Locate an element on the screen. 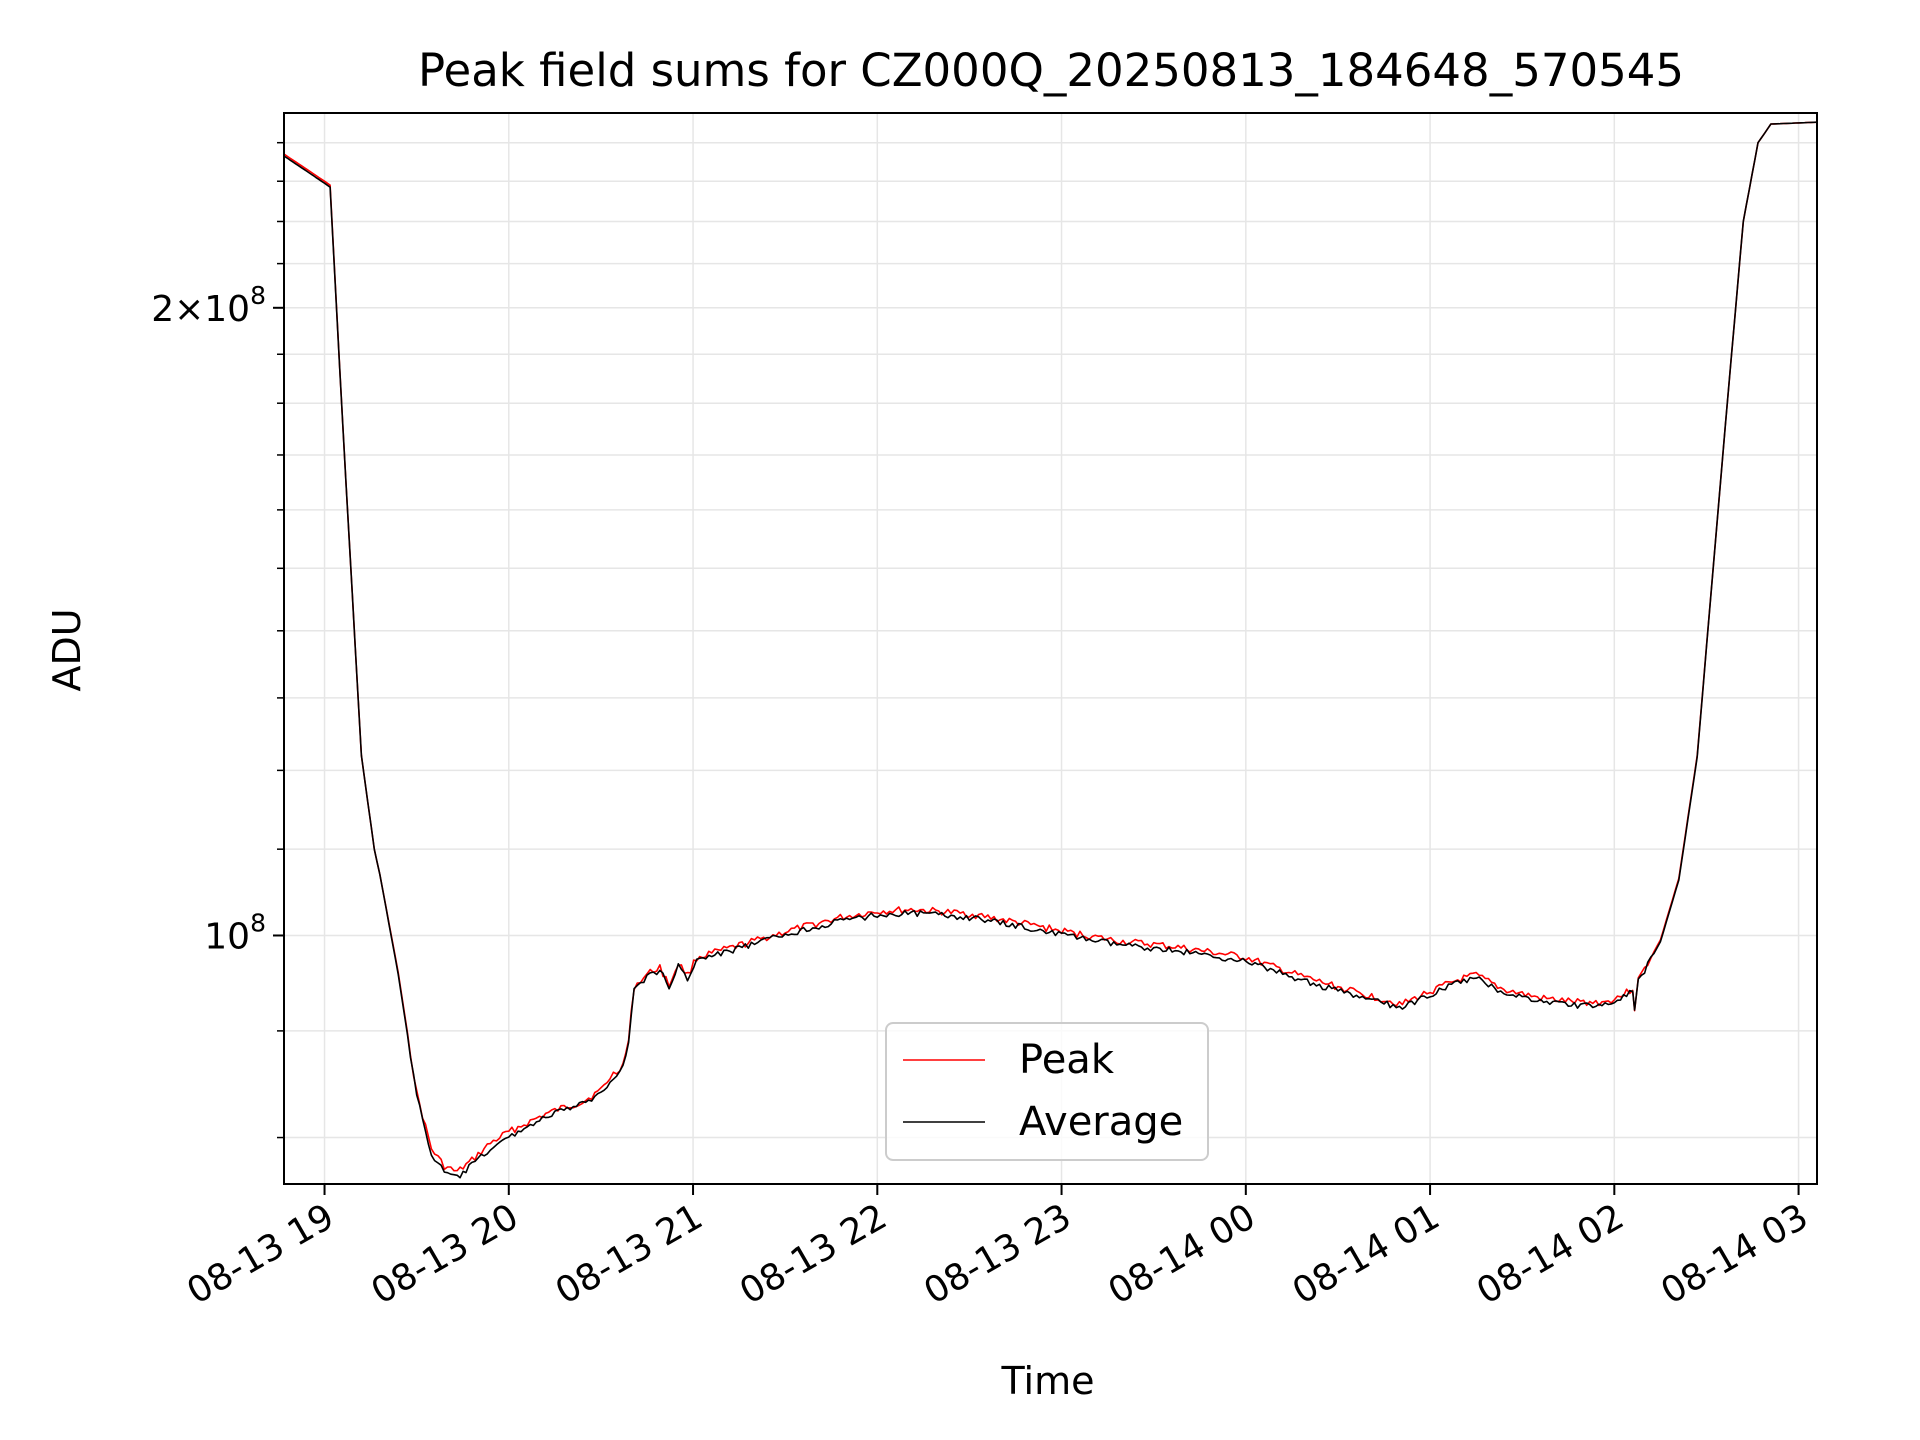  x-axis-title: Time is located at coordinates (1048, 1381).